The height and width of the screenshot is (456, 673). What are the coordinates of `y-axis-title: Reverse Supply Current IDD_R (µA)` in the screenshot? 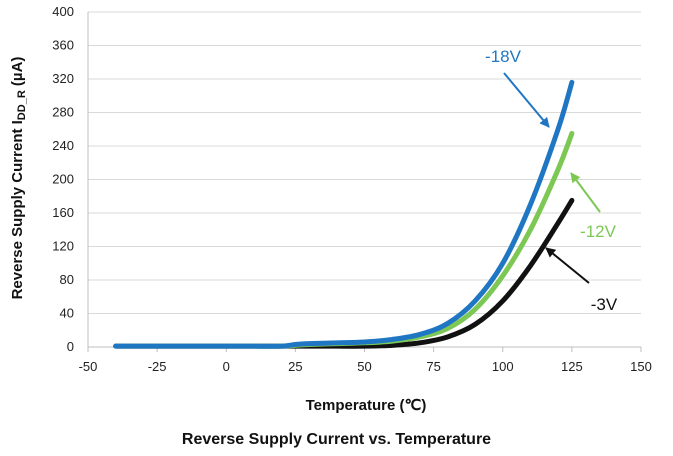 It's located at (18, 178).